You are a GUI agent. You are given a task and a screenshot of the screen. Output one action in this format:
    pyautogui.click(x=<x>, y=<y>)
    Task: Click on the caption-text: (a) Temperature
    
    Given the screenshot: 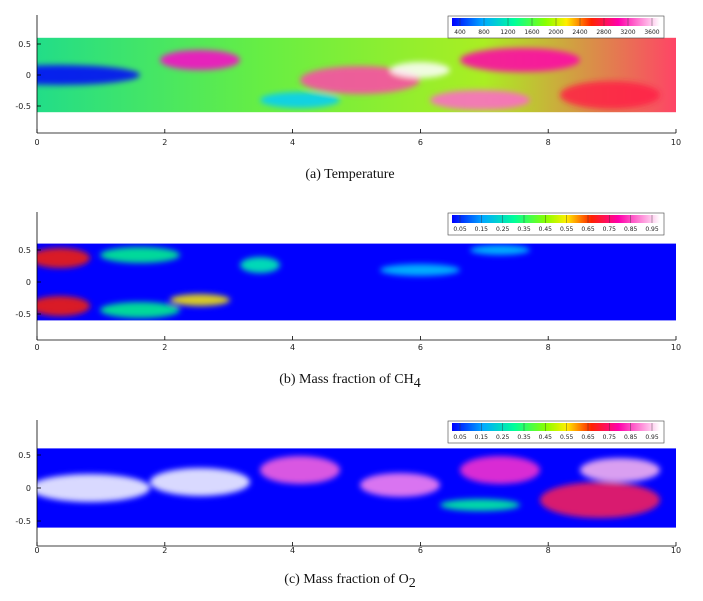 What is the action you would take?
    pyautogui.click(x=349, y=174)
    